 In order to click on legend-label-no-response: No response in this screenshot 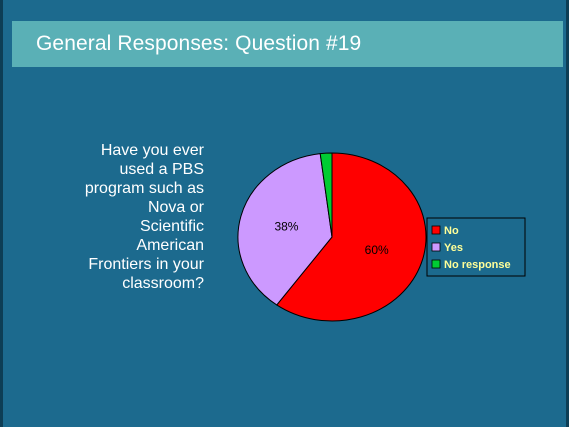, I will do `click(477, 265)`.